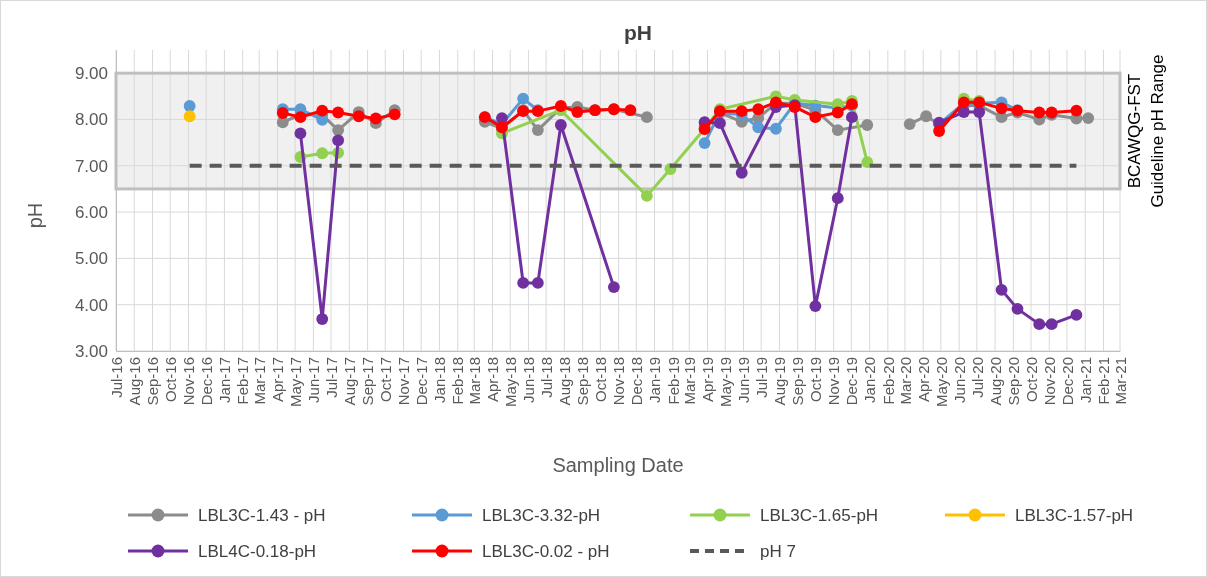 The image size is (1207, 577). What do you see at coordinates (91, 120) in the screenshot?
I see `y-tick-label: 8.00` at bounding box center [91, 120].